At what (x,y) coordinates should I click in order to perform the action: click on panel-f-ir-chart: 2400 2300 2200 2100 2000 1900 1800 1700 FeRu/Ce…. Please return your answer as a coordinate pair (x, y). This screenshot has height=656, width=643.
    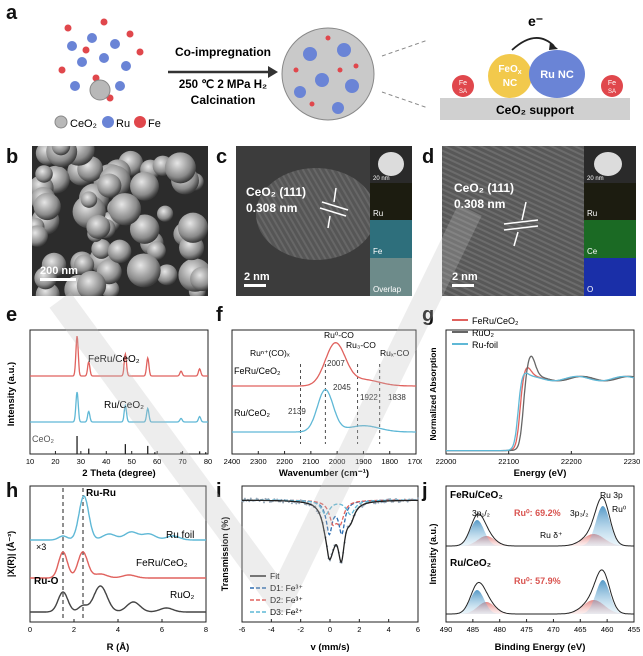
    Looking at the image, I should click on (323, 404).